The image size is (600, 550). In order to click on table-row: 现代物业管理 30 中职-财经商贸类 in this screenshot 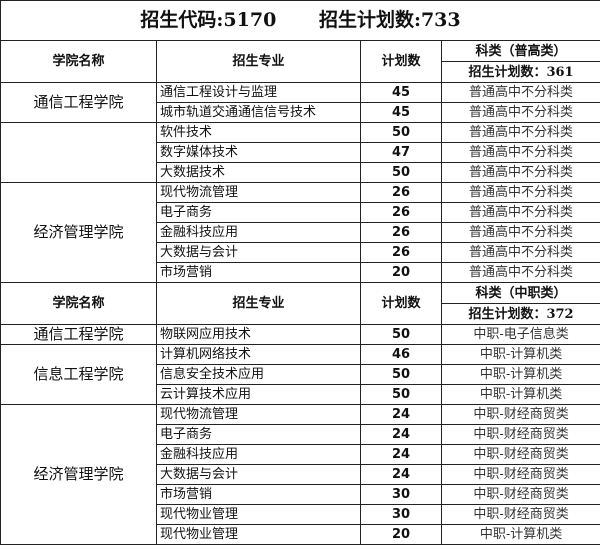, I will do `click(300, 514)`.